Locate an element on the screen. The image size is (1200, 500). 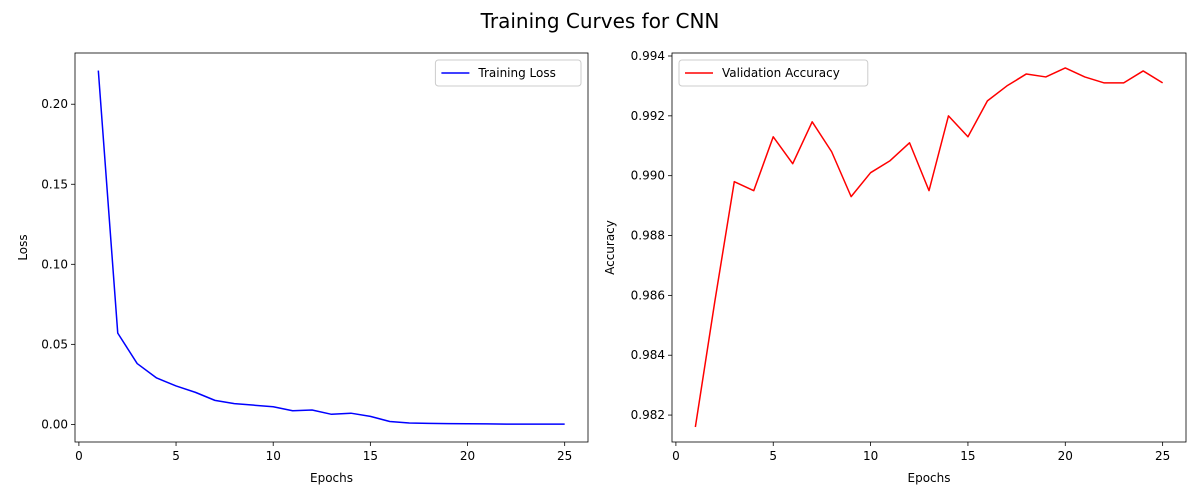
loss-y-tick-label: 0.20 is located at coordinates (54, 104).